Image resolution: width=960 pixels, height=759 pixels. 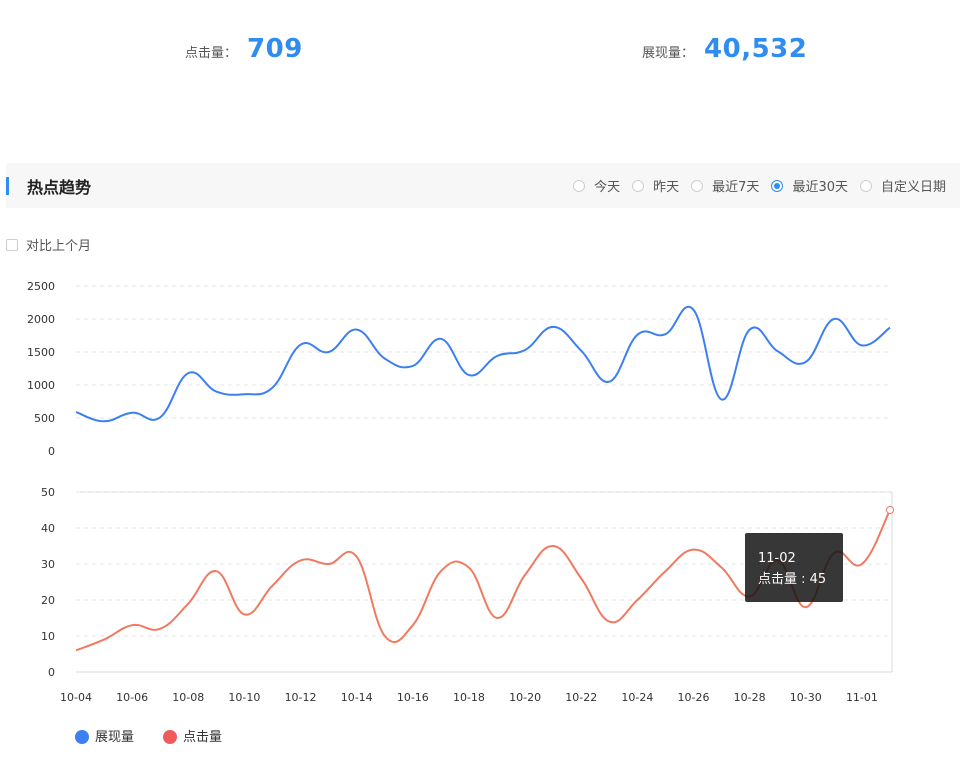 What do you see at coordinates (750, 697) in the screenshot?
I see `x-tick-label: 10-28` at bounding box center [750, 697].